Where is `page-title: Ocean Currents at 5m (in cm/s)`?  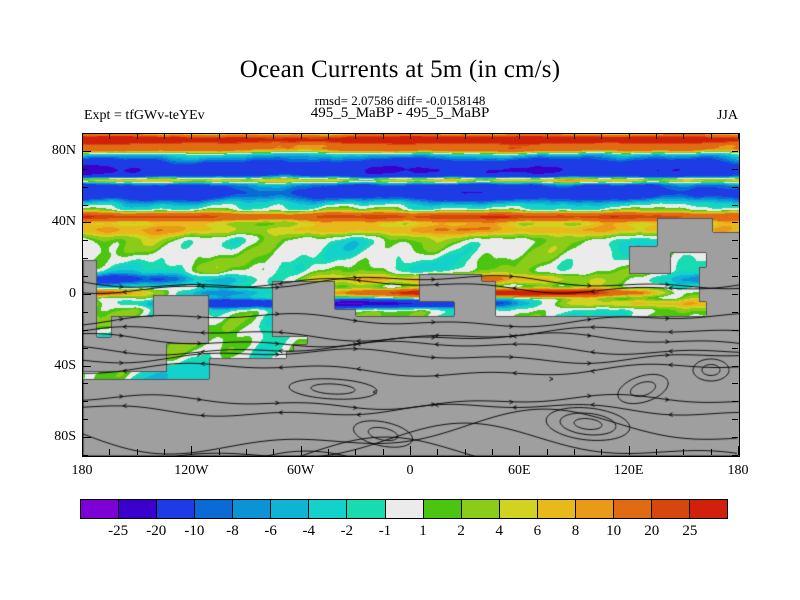
page-title: Ocean Currents at 5m (in cm/s) is located at coordinates (400, 69).